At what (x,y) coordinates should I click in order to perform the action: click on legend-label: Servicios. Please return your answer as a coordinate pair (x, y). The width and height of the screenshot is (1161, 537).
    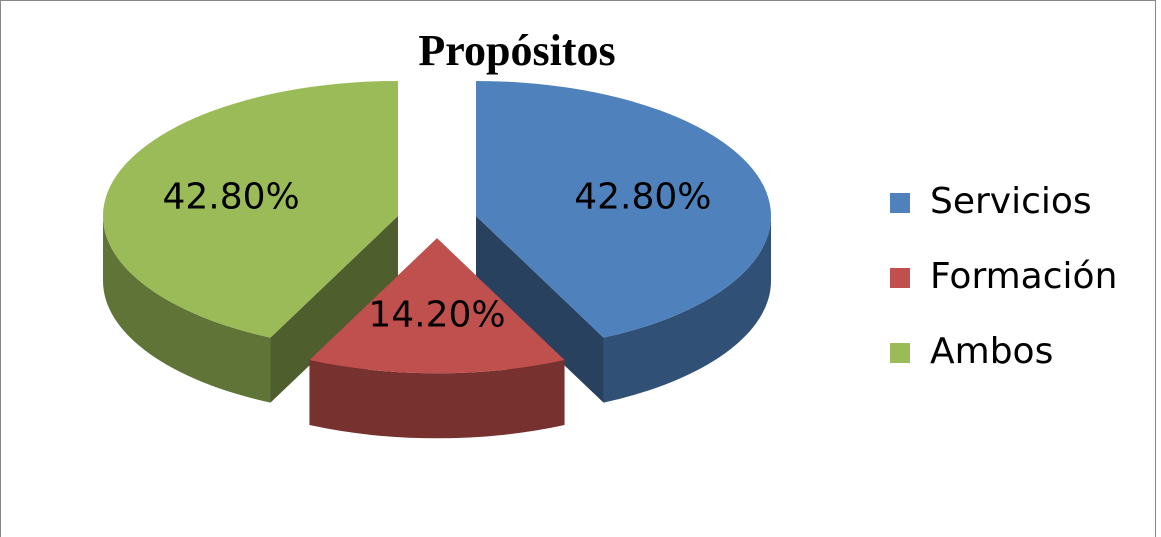
    Looking at the image, I should click on (1011, 201).